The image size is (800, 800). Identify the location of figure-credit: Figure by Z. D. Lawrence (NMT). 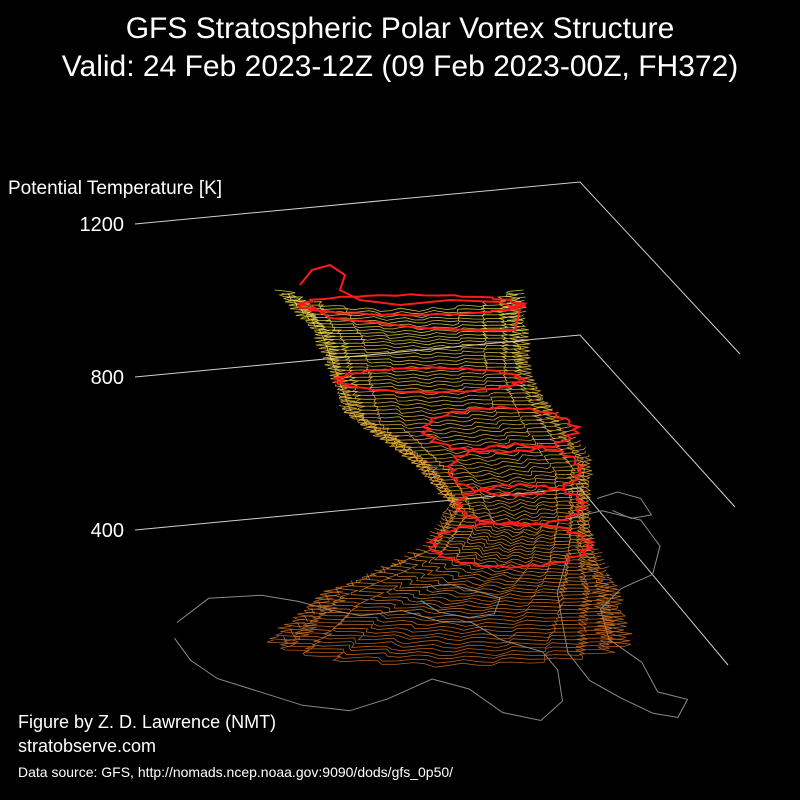
(147, 722).